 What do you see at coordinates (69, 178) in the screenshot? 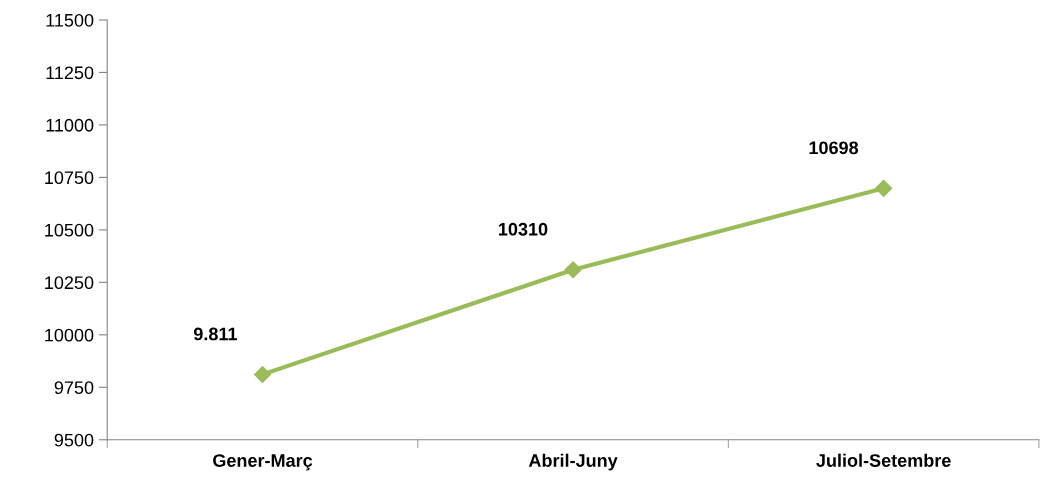
I see `y-tick-label: 10750` at bounding box center [69, 178].